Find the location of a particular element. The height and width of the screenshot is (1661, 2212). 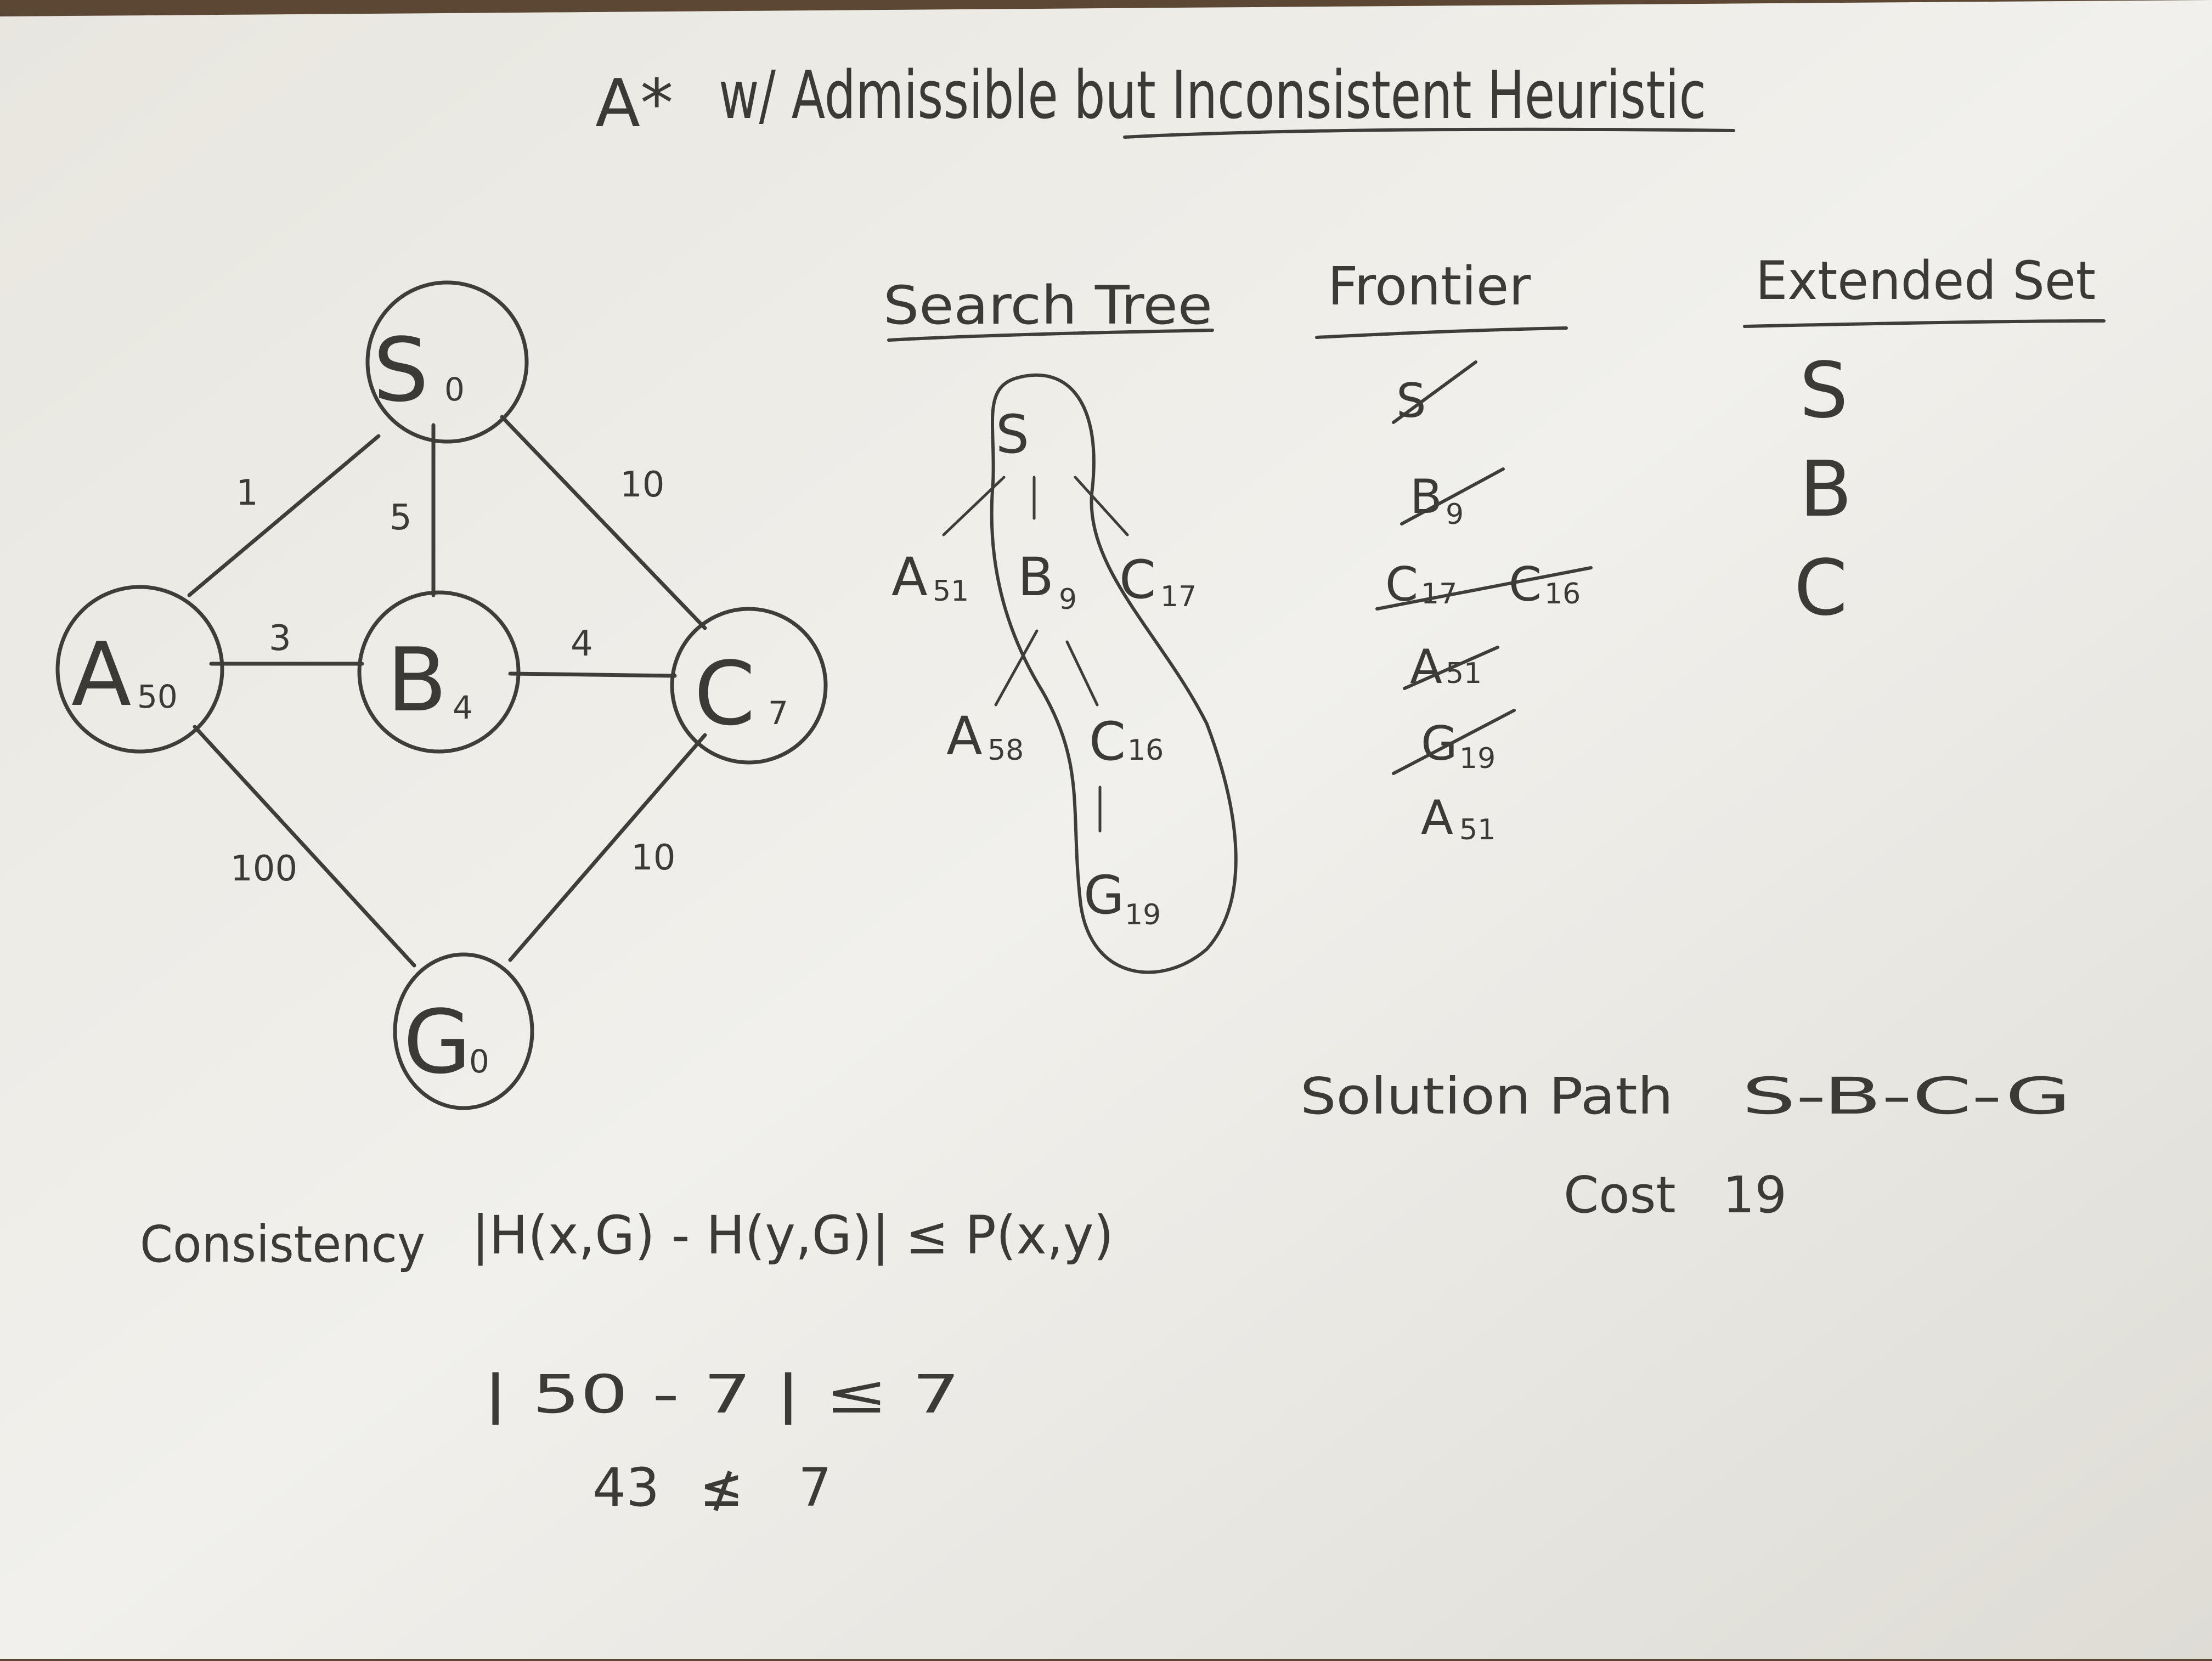

graph-node-c: C 7 is located at coordinates (749, 686).